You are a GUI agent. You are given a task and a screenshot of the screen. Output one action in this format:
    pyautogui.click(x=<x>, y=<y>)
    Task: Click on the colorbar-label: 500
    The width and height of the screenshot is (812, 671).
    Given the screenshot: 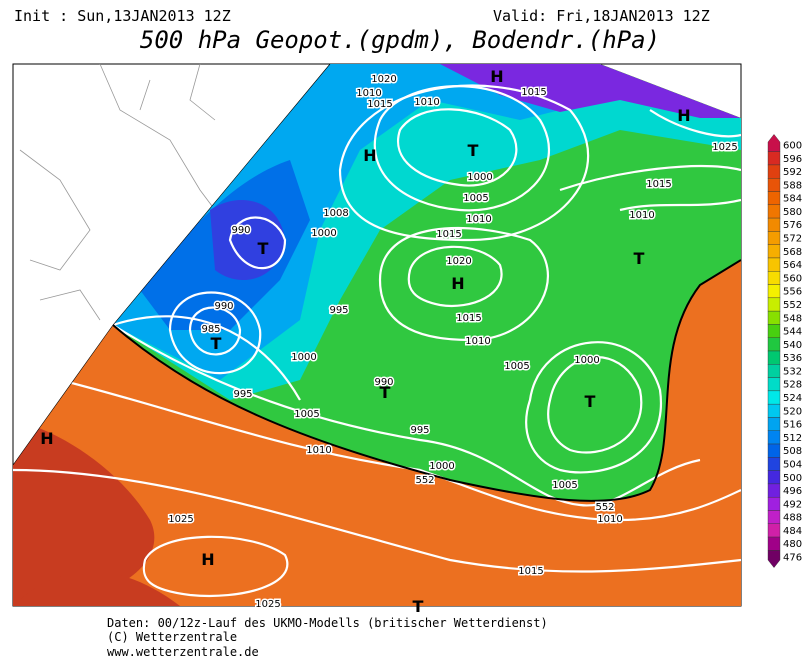 What is the action you would take?
    pyautogui.click(x=792, y=478)
    